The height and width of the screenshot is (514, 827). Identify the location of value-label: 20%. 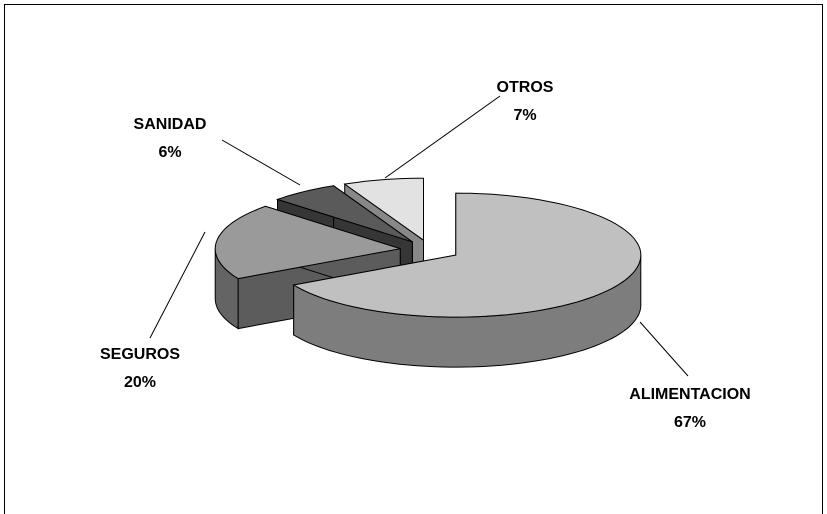
(140, 382).